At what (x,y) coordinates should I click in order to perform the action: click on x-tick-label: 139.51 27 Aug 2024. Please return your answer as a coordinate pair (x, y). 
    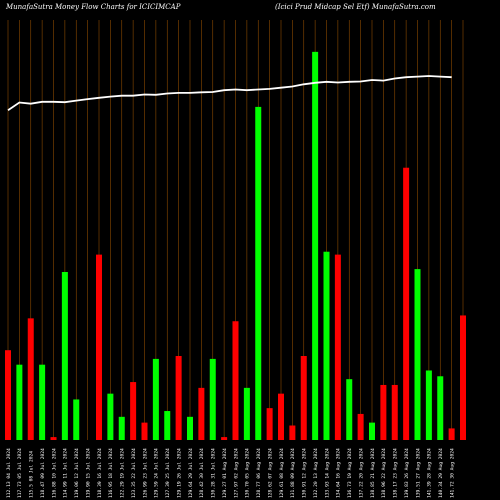
    Looking at the image, I should click on (418, 473).